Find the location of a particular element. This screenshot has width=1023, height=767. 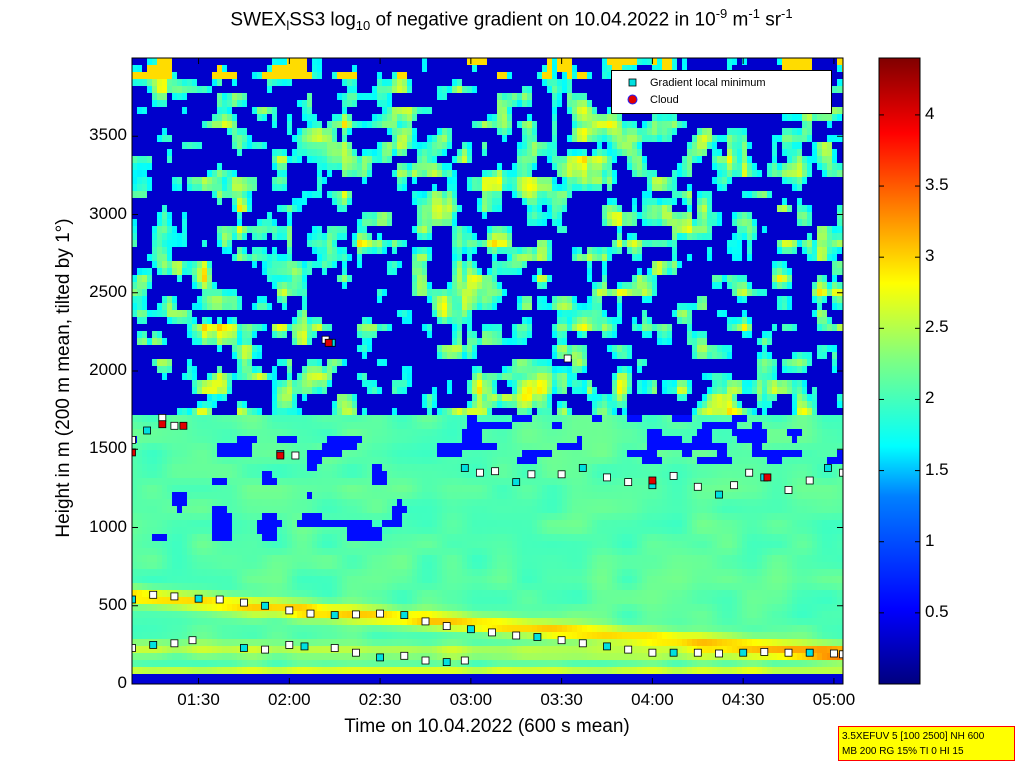

colorbar is located at coordinates (899, 371).